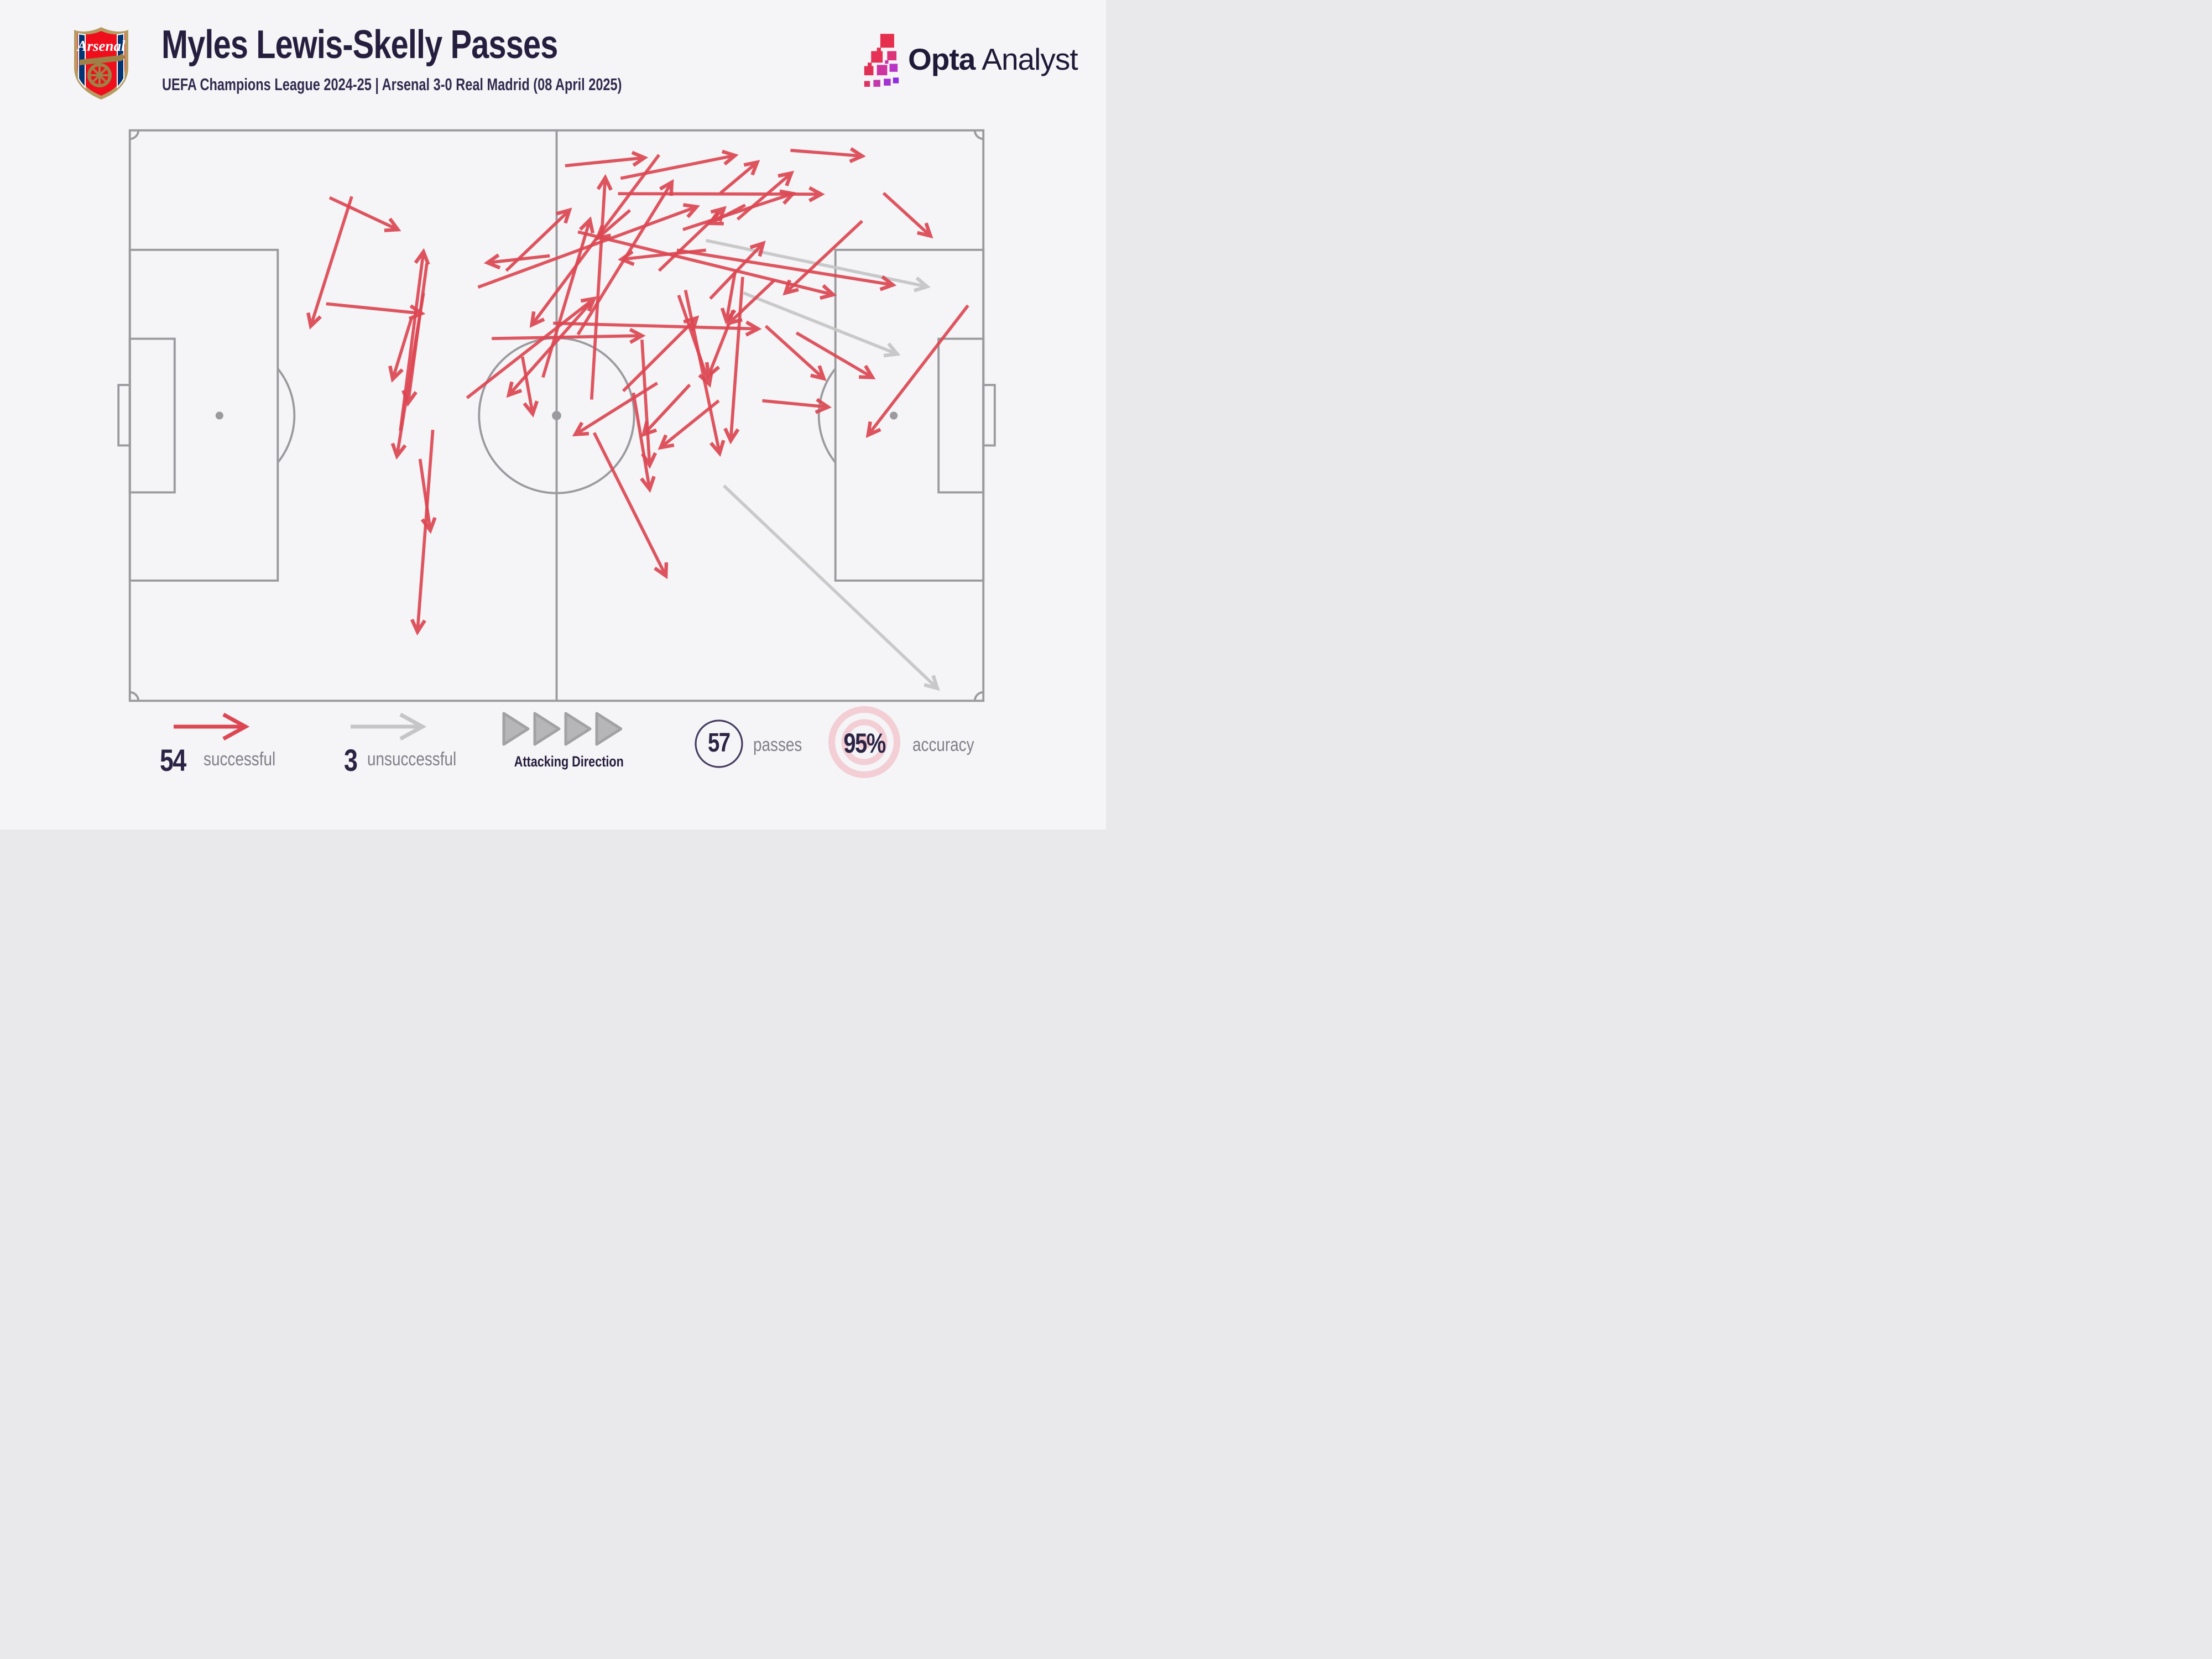 This screenshot has height=1659, width=2212. Describe the element at coordinates (389, 727) in the screenshot. I see `unsuccessful-pass-legend-arrow-icon` at that location.